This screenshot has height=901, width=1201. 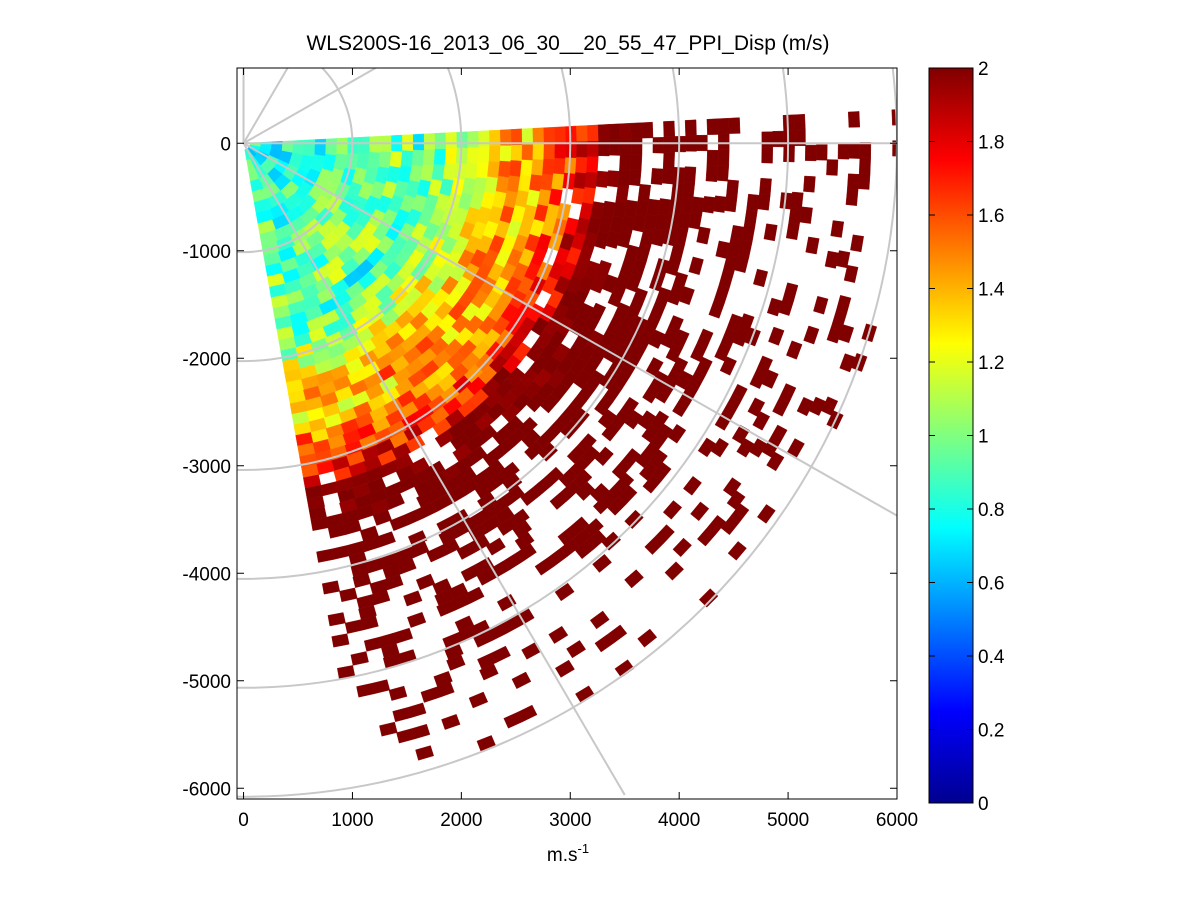 What do you see at coordinates (461, 820) in the screenshot?
I see `x-tick-label: 2000` at bounding box center [461, 820].